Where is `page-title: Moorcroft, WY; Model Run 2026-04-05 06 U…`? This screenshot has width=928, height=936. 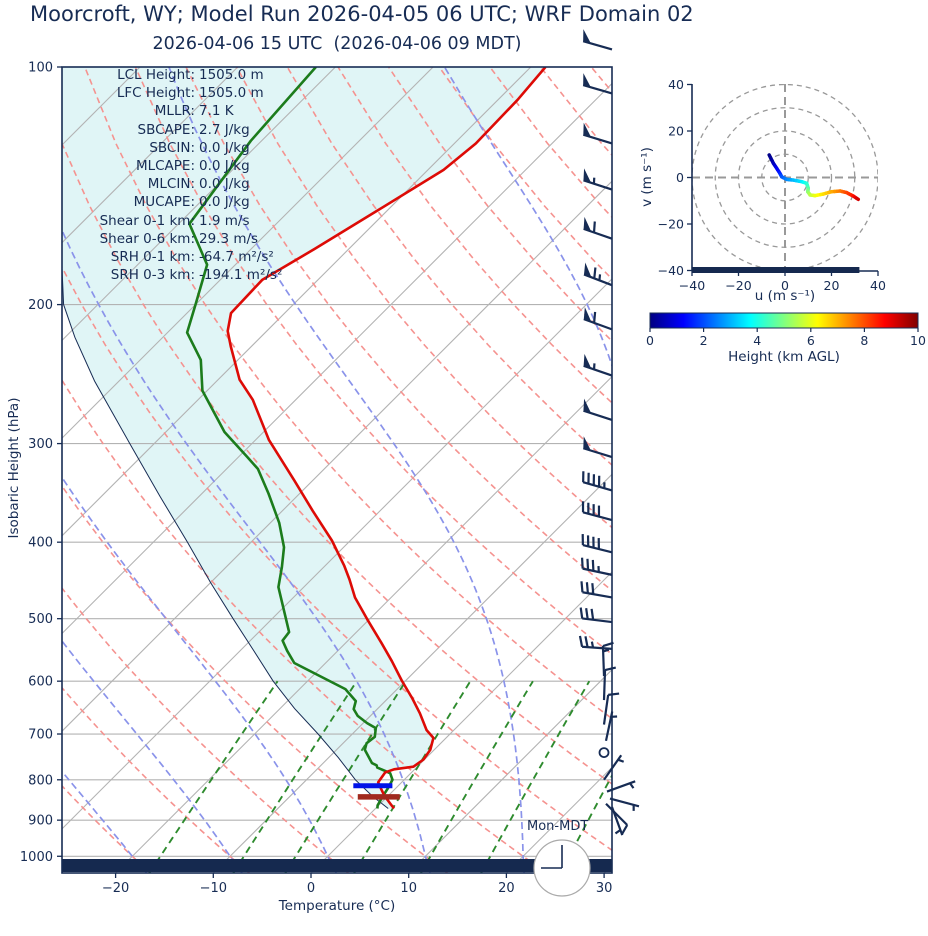
page-title: Moorcroft, WY; Model Run 2026-04-05 06 U… is located at coordinates (362, 14).